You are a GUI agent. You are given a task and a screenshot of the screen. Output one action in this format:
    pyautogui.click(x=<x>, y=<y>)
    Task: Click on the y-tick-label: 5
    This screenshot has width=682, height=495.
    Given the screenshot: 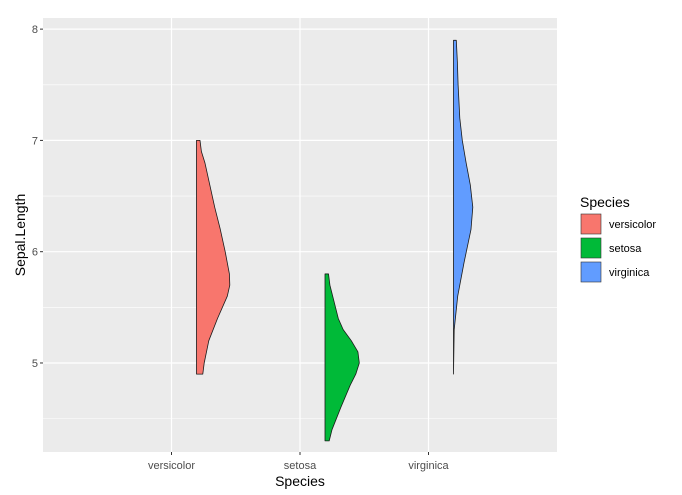 What is the action you would take?
    pyautogui.click(x=35, y=364)
    